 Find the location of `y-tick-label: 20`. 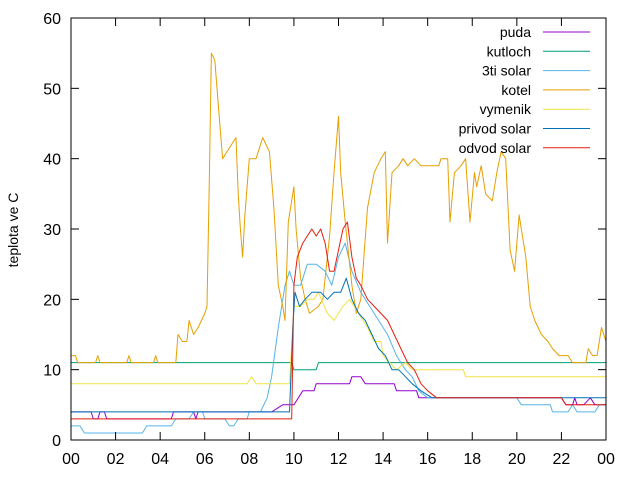

y-tick-label: 20 is located at coordinates (52, 300).